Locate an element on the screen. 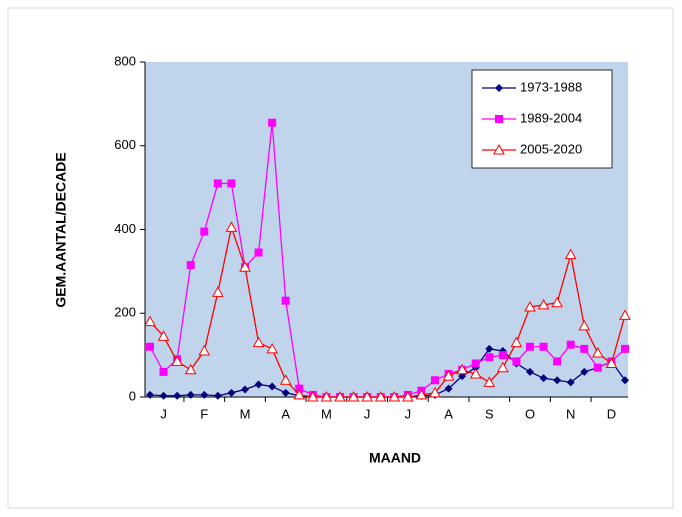 The height and width of the screenshot is (517, 682). y-tick-label: 800 is located at coordinates (125, 60).